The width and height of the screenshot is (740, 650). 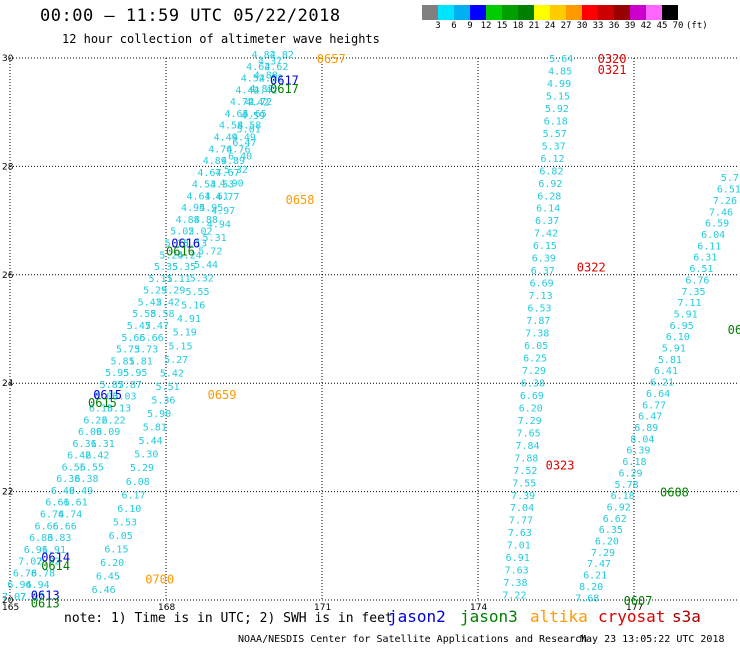 I want to click on pass-time-label: 0615, so click(x=102, y=403).